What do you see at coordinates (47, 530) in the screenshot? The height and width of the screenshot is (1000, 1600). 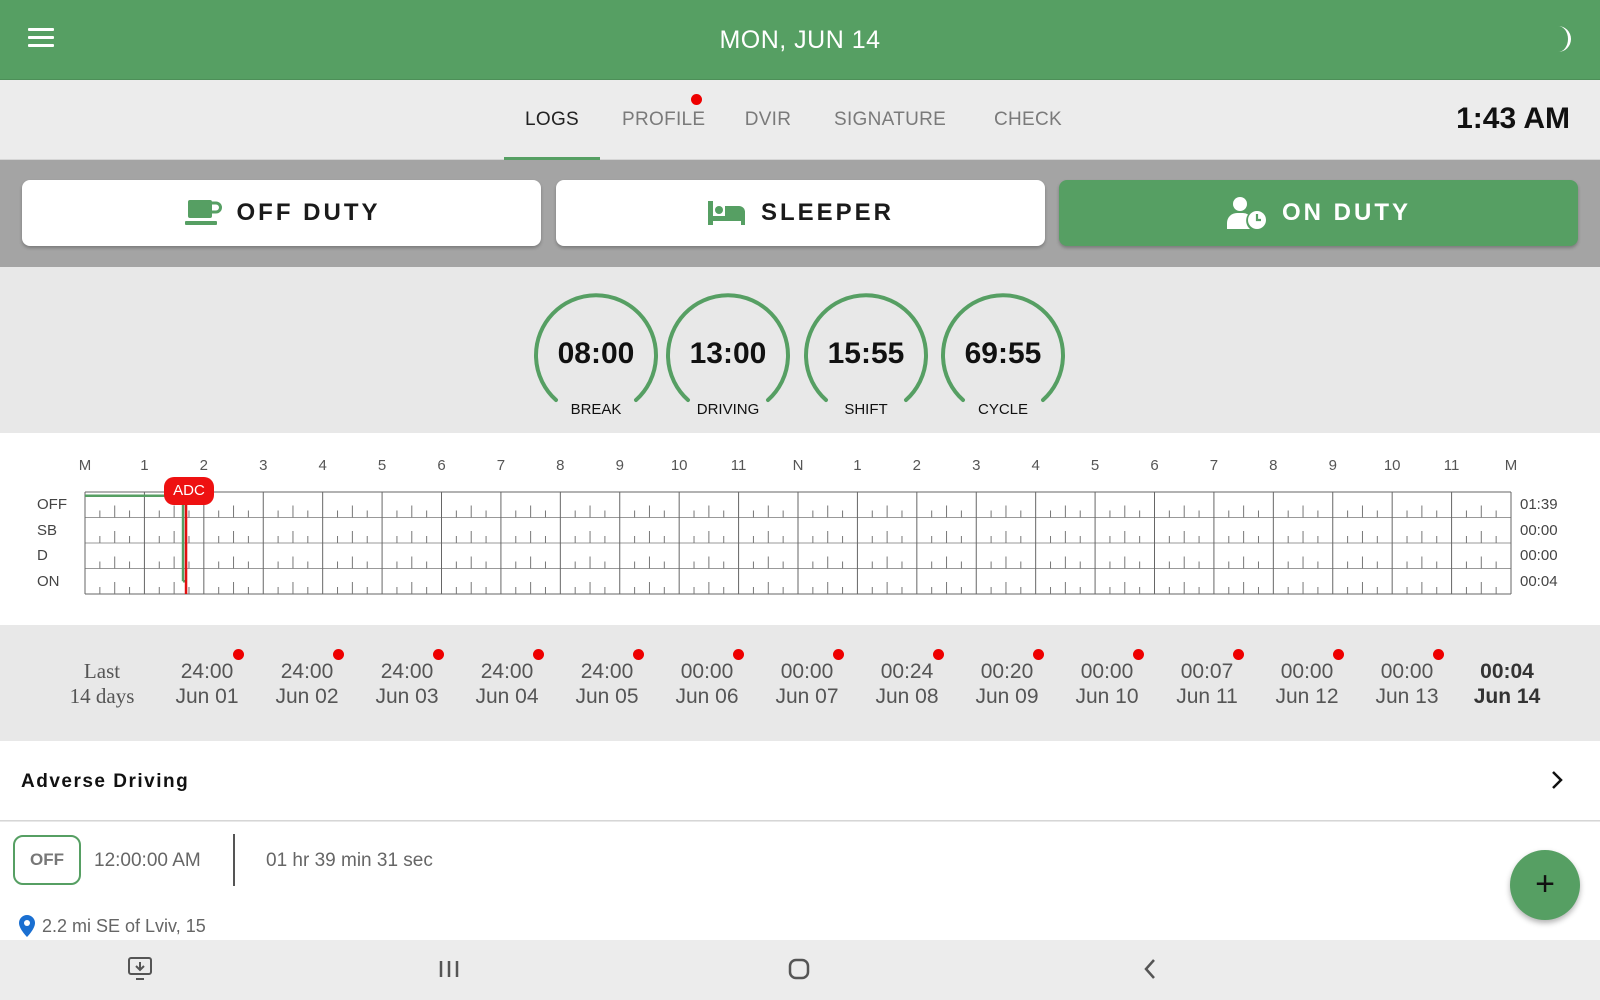 I see `row-label-sb: SB` at bounding box center [47, 530].